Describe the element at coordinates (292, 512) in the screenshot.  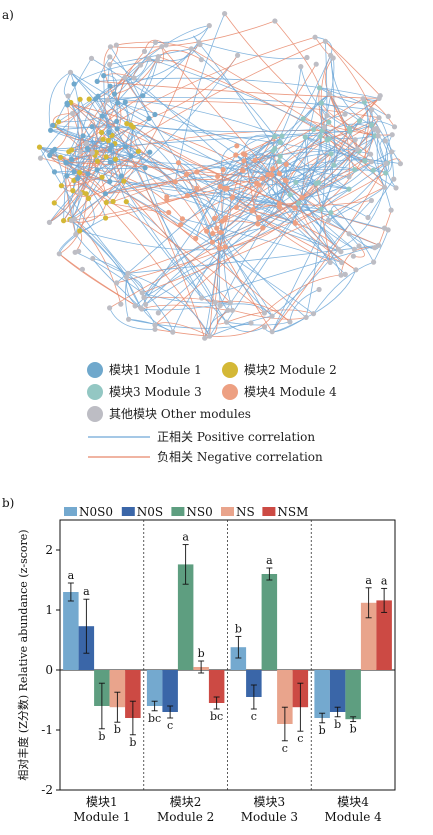
I see `legend-label: NSM` at that location.